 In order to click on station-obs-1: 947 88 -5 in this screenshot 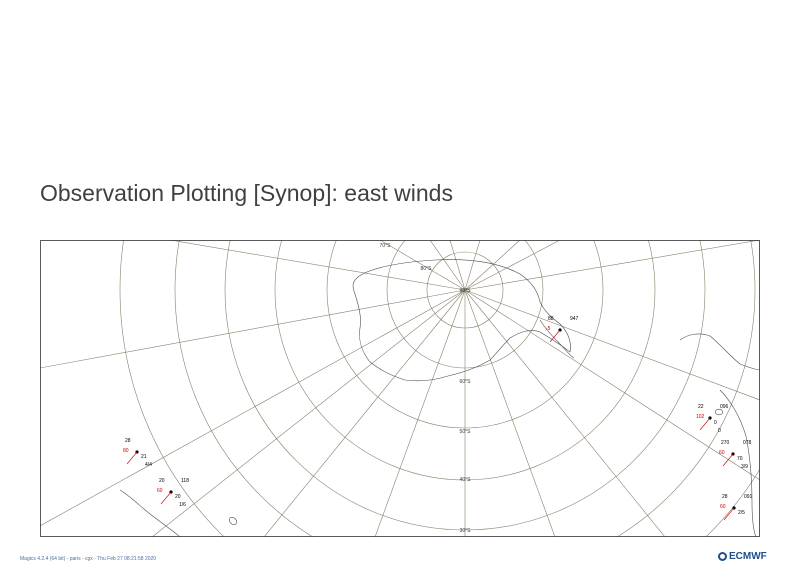, I will do `click(562, 329)`.